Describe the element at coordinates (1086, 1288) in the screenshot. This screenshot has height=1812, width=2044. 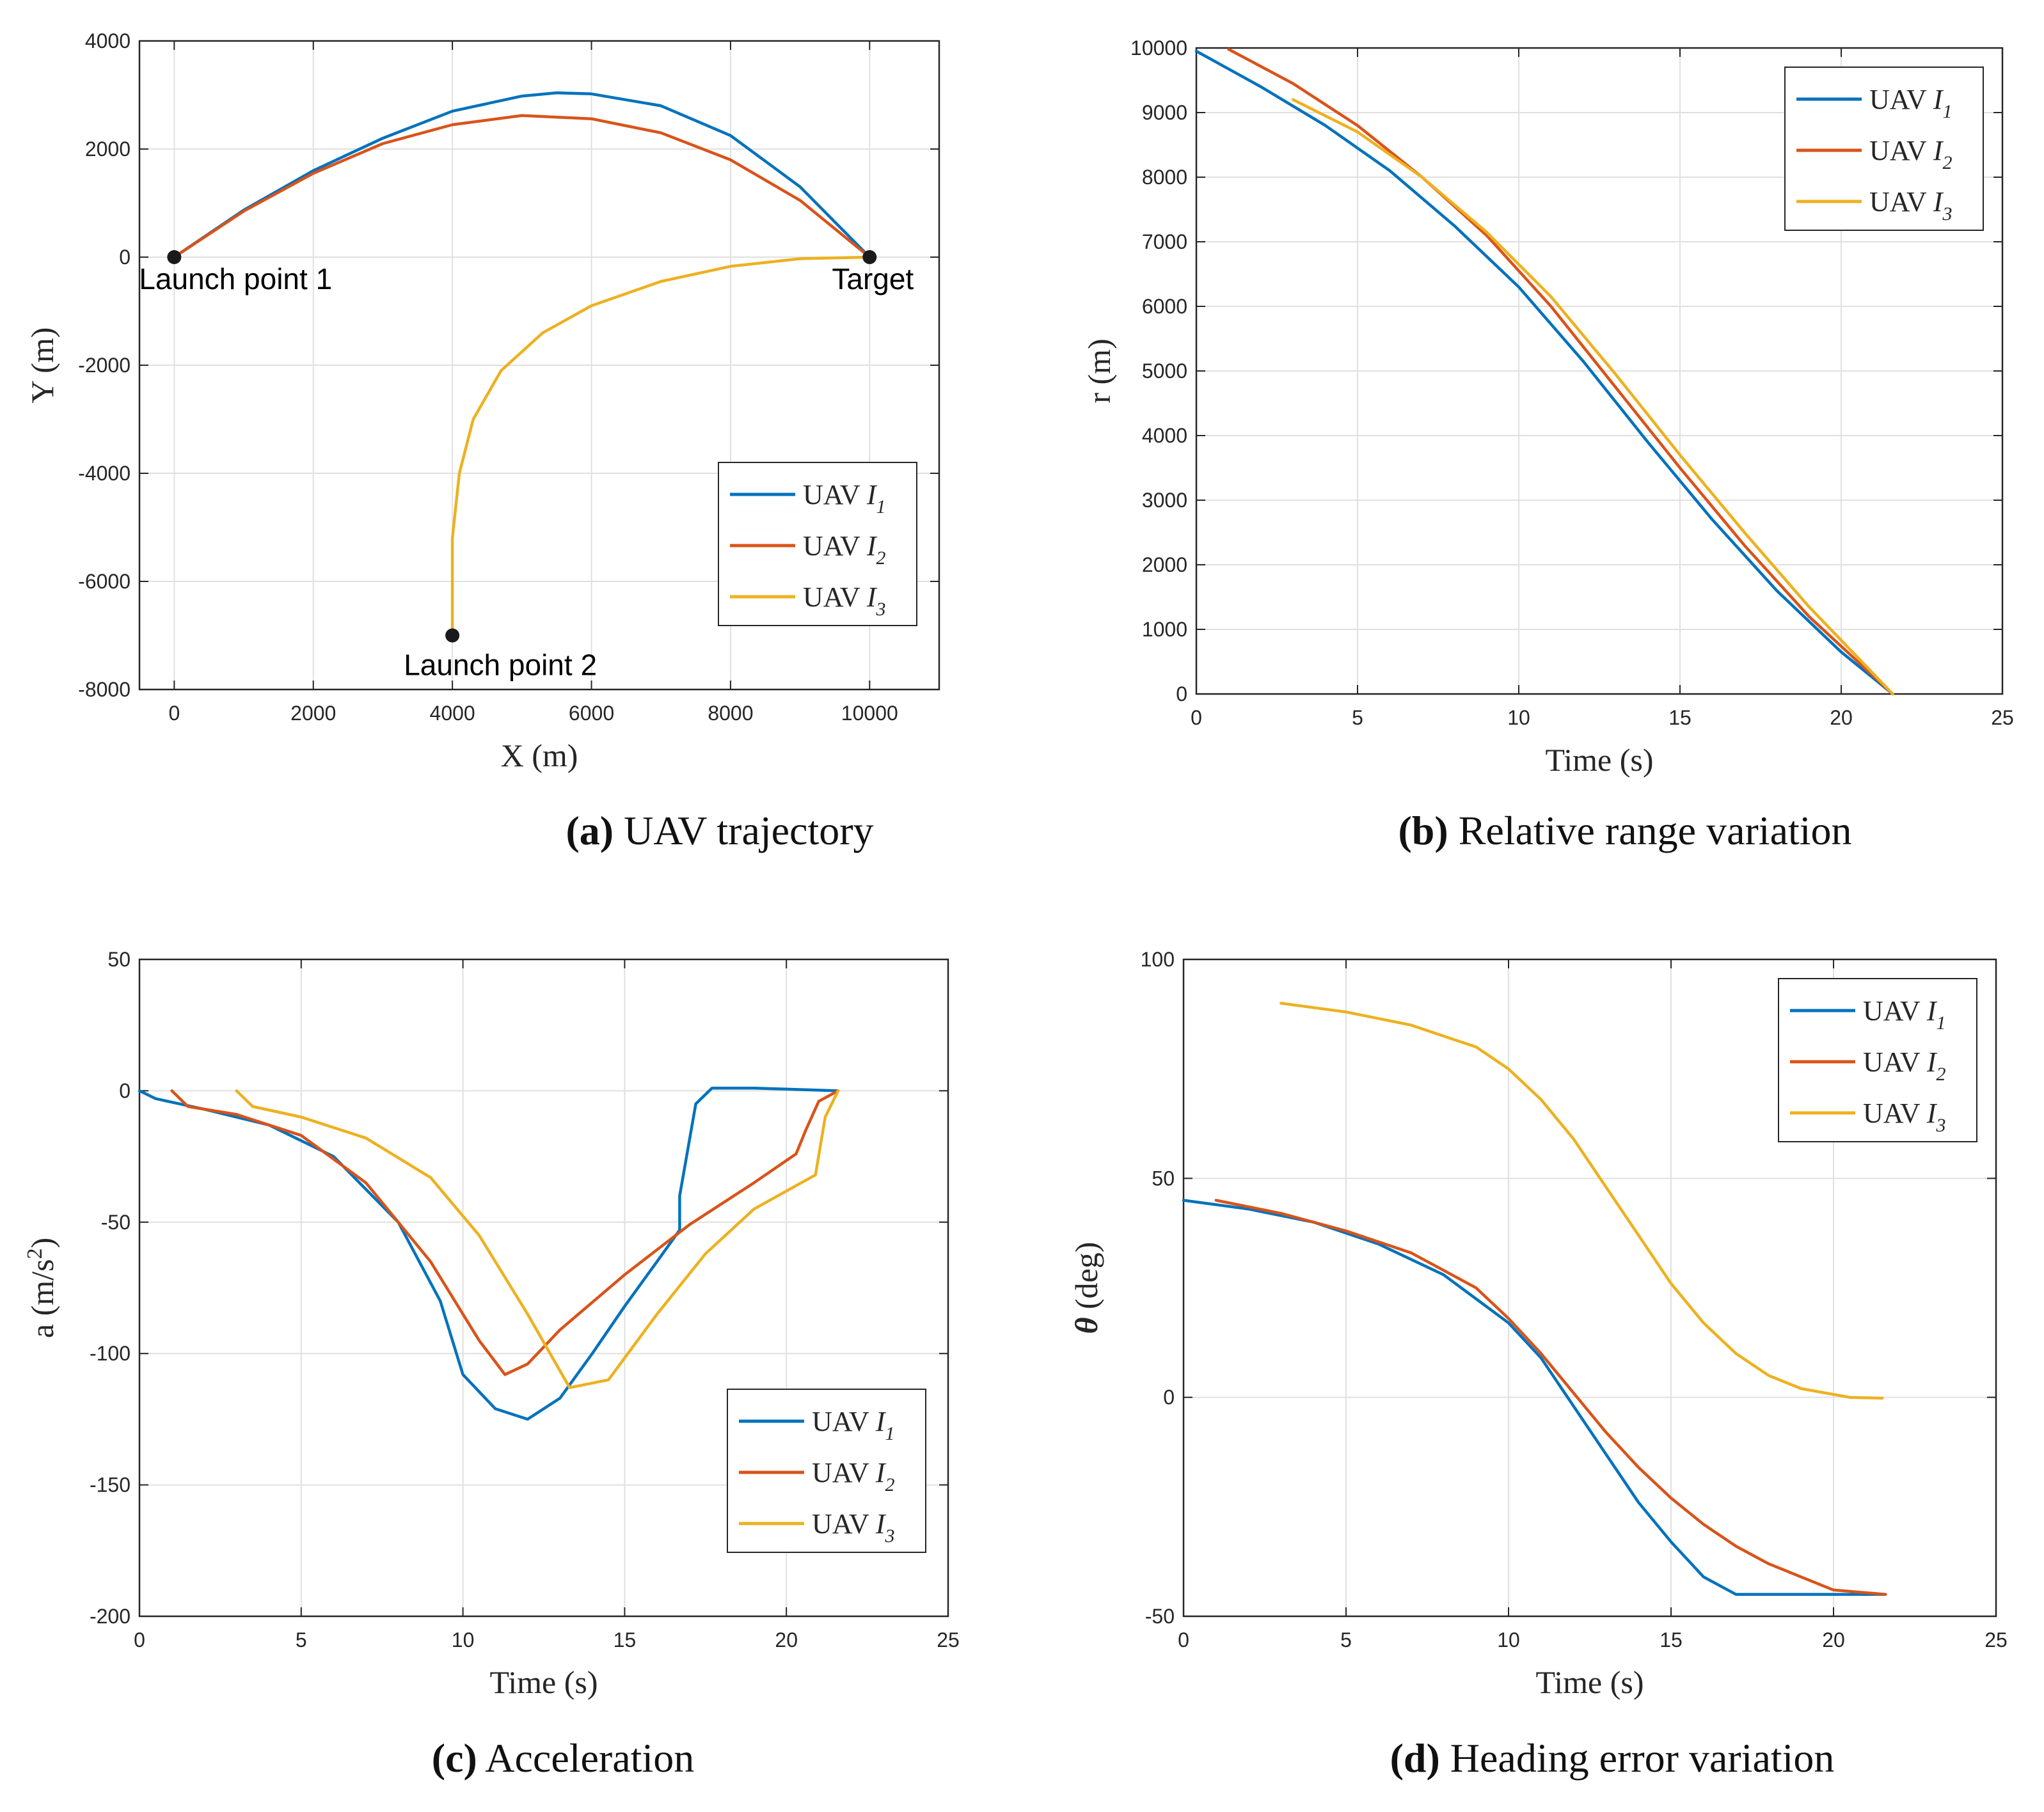
I see `y-axis-label: θ (deg)` at that location.